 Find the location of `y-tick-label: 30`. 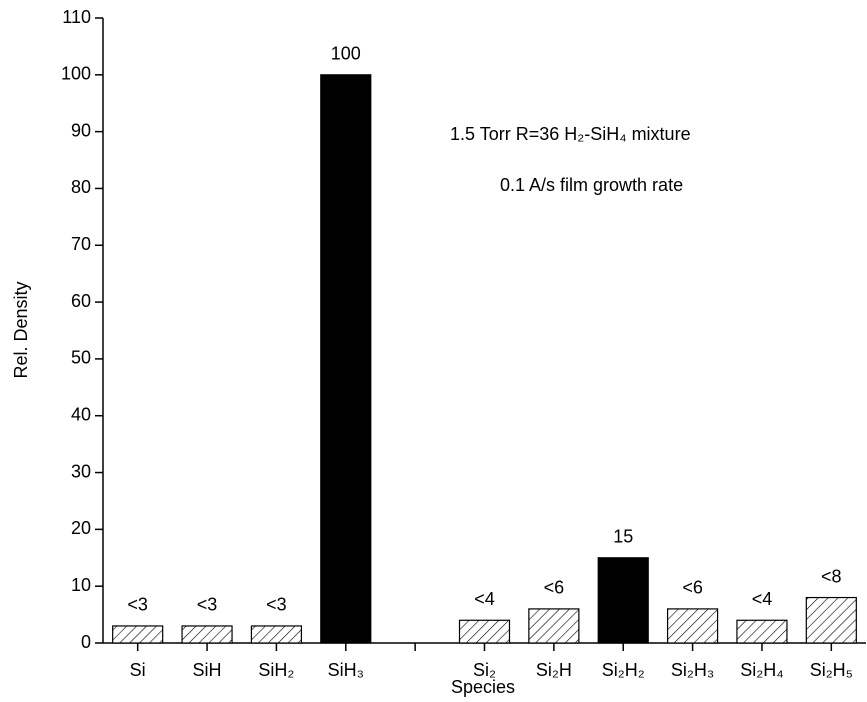

y-tick-label: 30 is located at coordinates (81, 471).